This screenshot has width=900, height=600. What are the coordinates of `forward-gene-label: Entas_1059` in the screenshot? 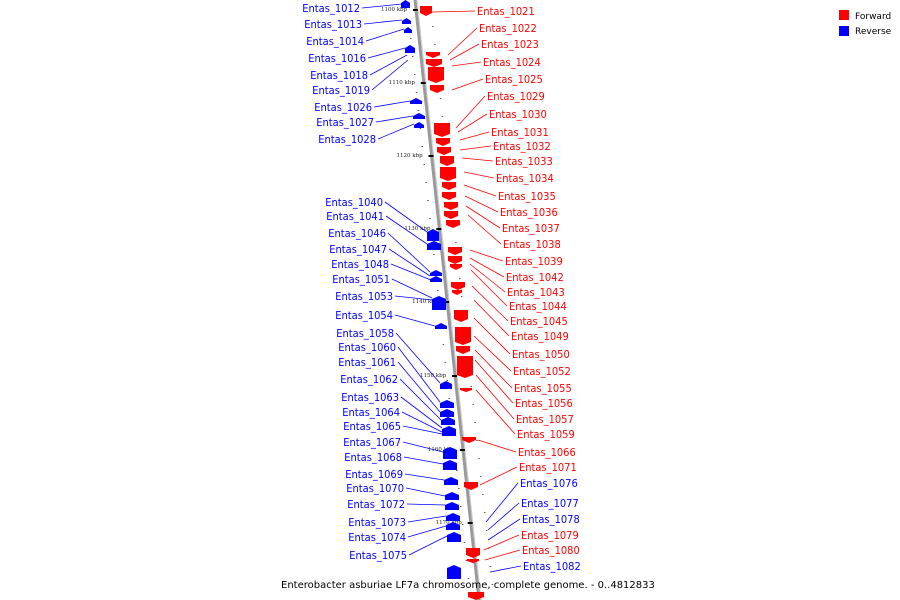 It's located at (546, 434).